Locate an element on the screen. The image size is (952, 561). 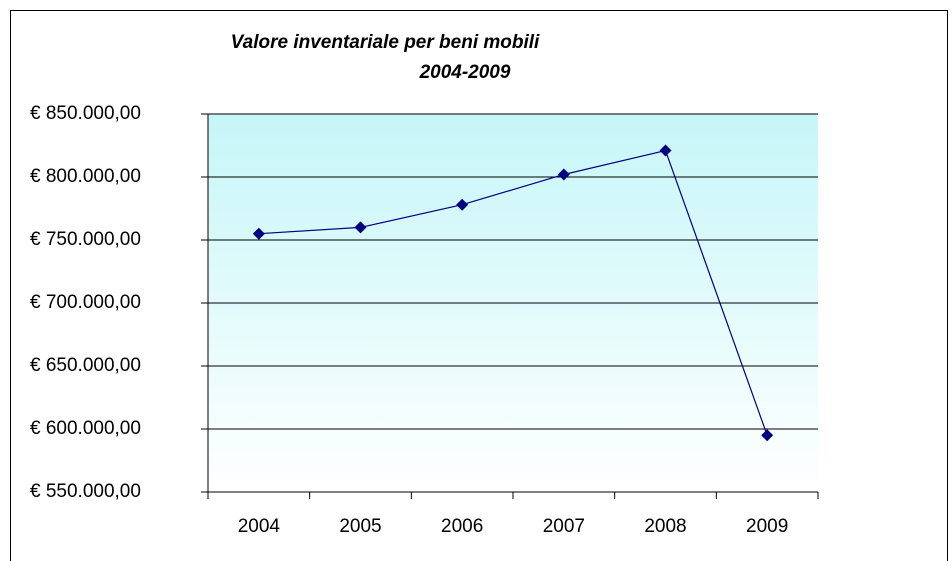
y-tick-label: € 600.000,00 is located at coordinates (85, 428).